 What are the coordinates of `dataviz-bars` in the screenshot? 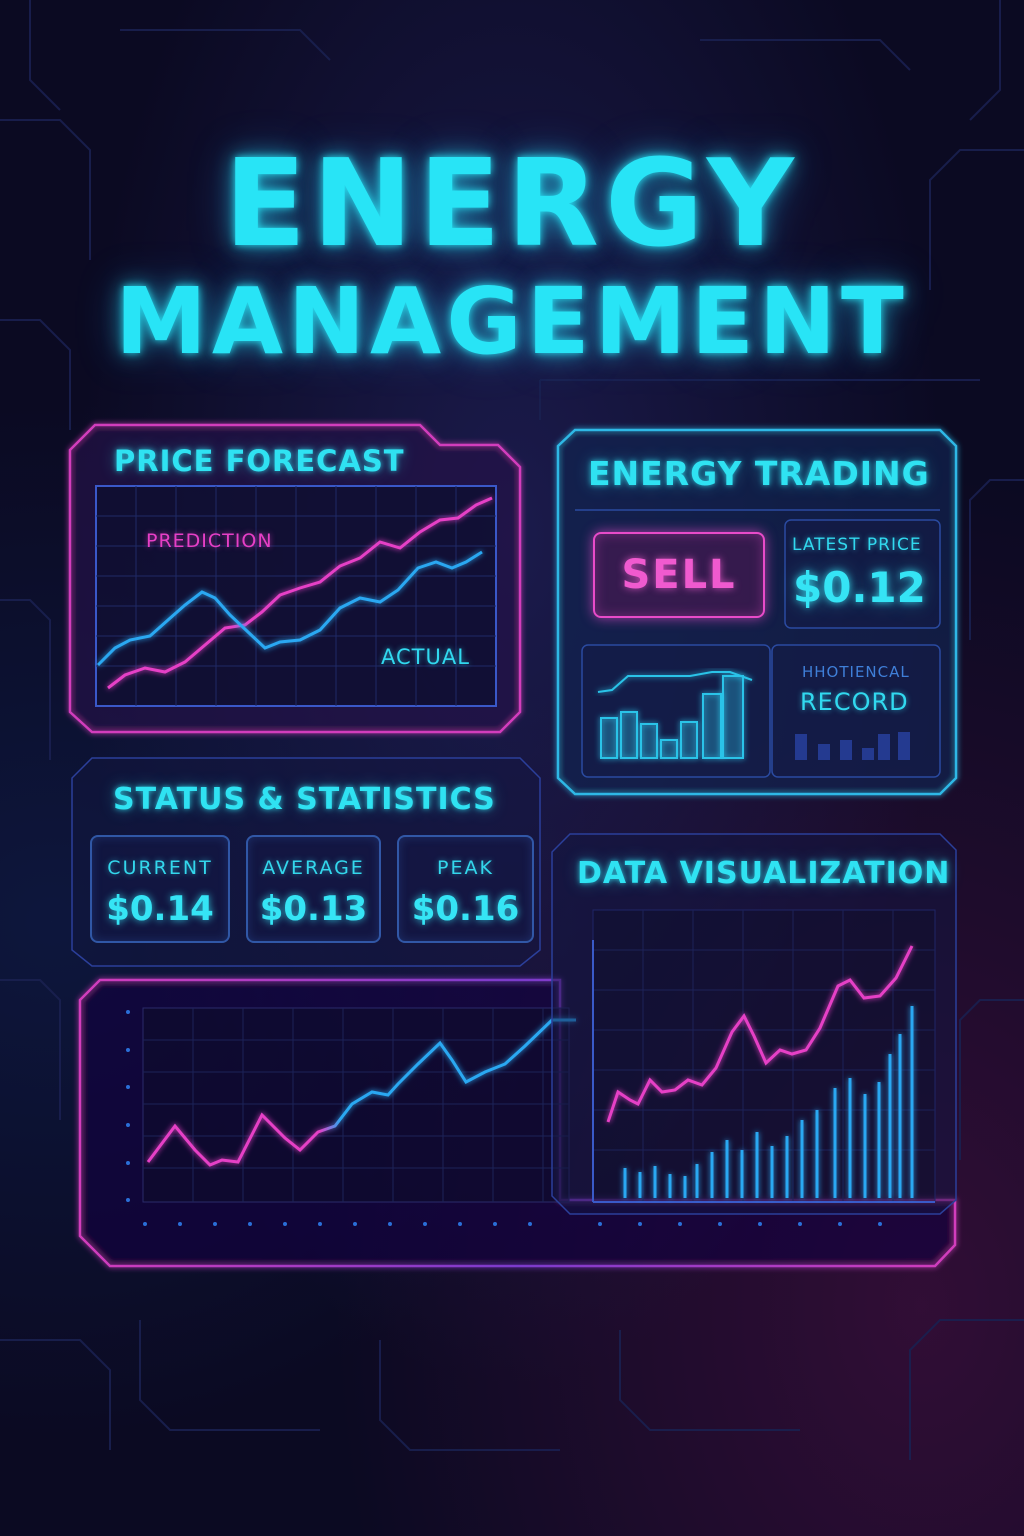 It's located at (768, 1102).